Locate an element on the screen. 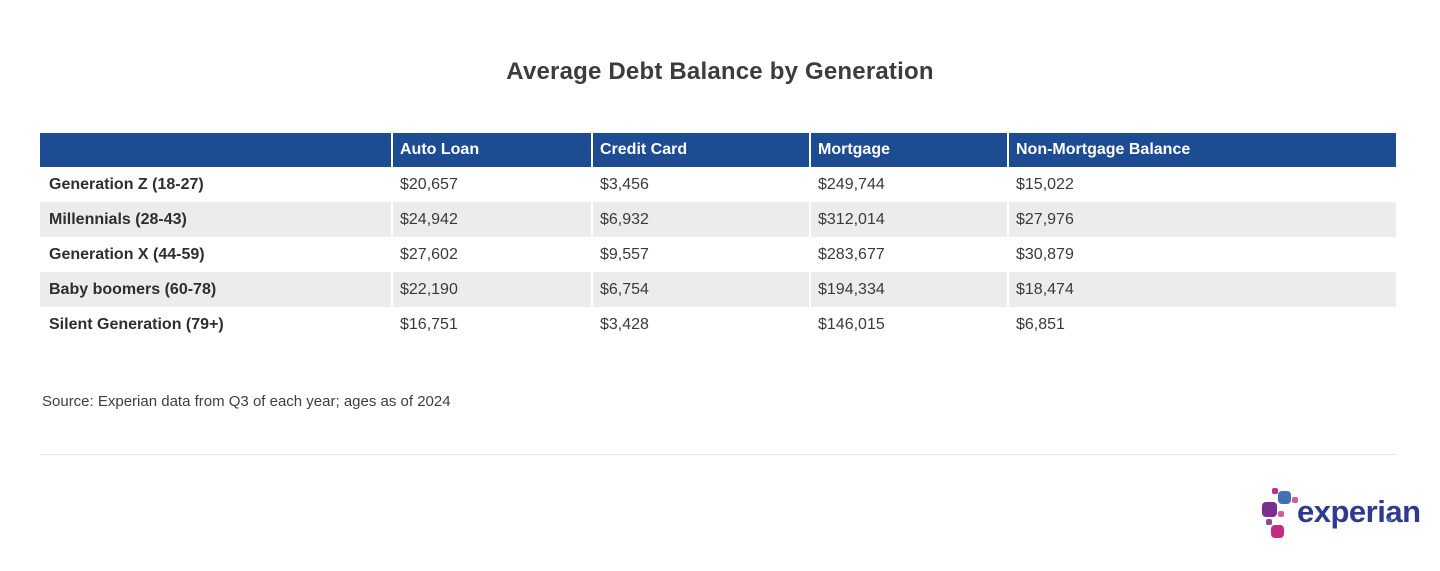  header-cell-blank is located at coordinates (216, 150).